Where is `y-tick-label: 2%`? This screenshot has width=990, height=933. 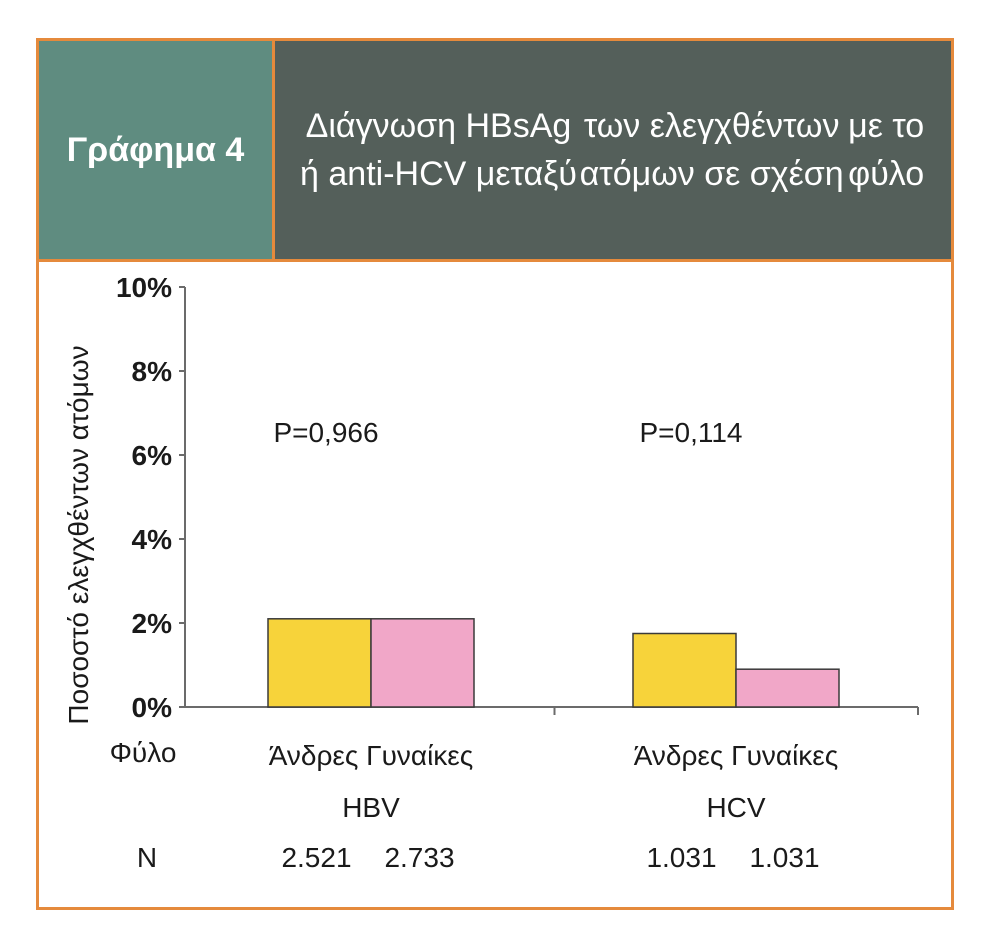 y-tick-label: 2% is located at coordinates (152, 623).